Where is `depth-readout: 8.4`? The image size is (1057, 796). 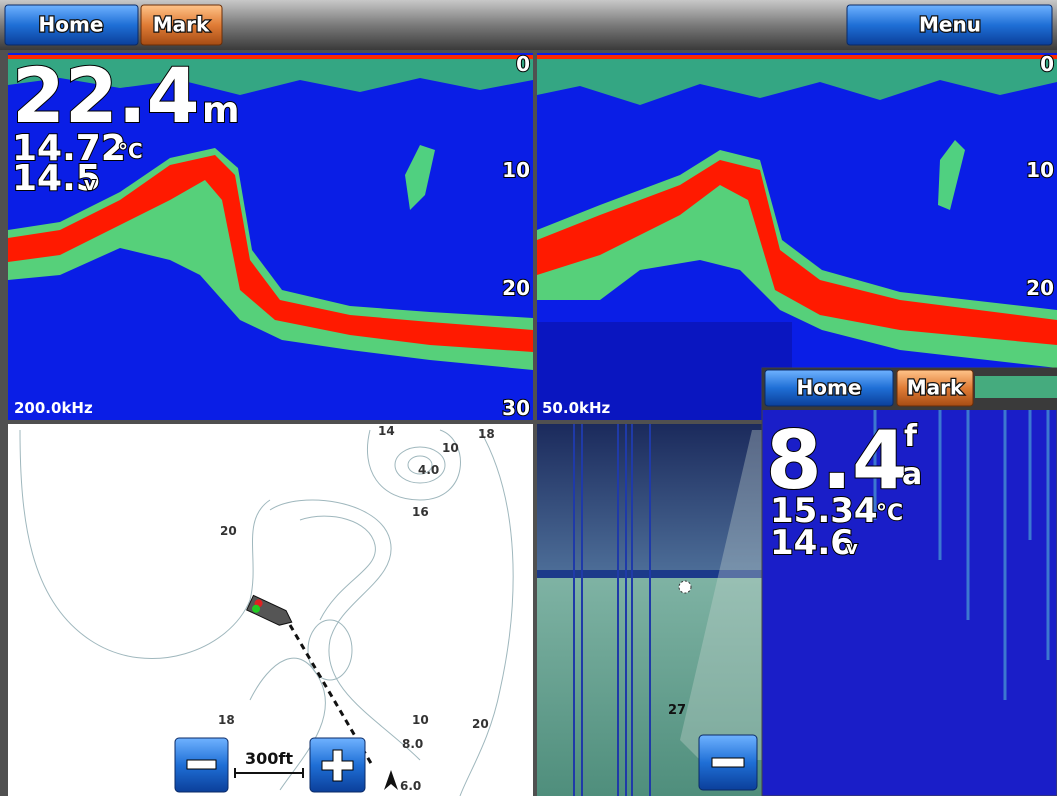 depth-readout: 8.4 is located at coordinates (837, 460).